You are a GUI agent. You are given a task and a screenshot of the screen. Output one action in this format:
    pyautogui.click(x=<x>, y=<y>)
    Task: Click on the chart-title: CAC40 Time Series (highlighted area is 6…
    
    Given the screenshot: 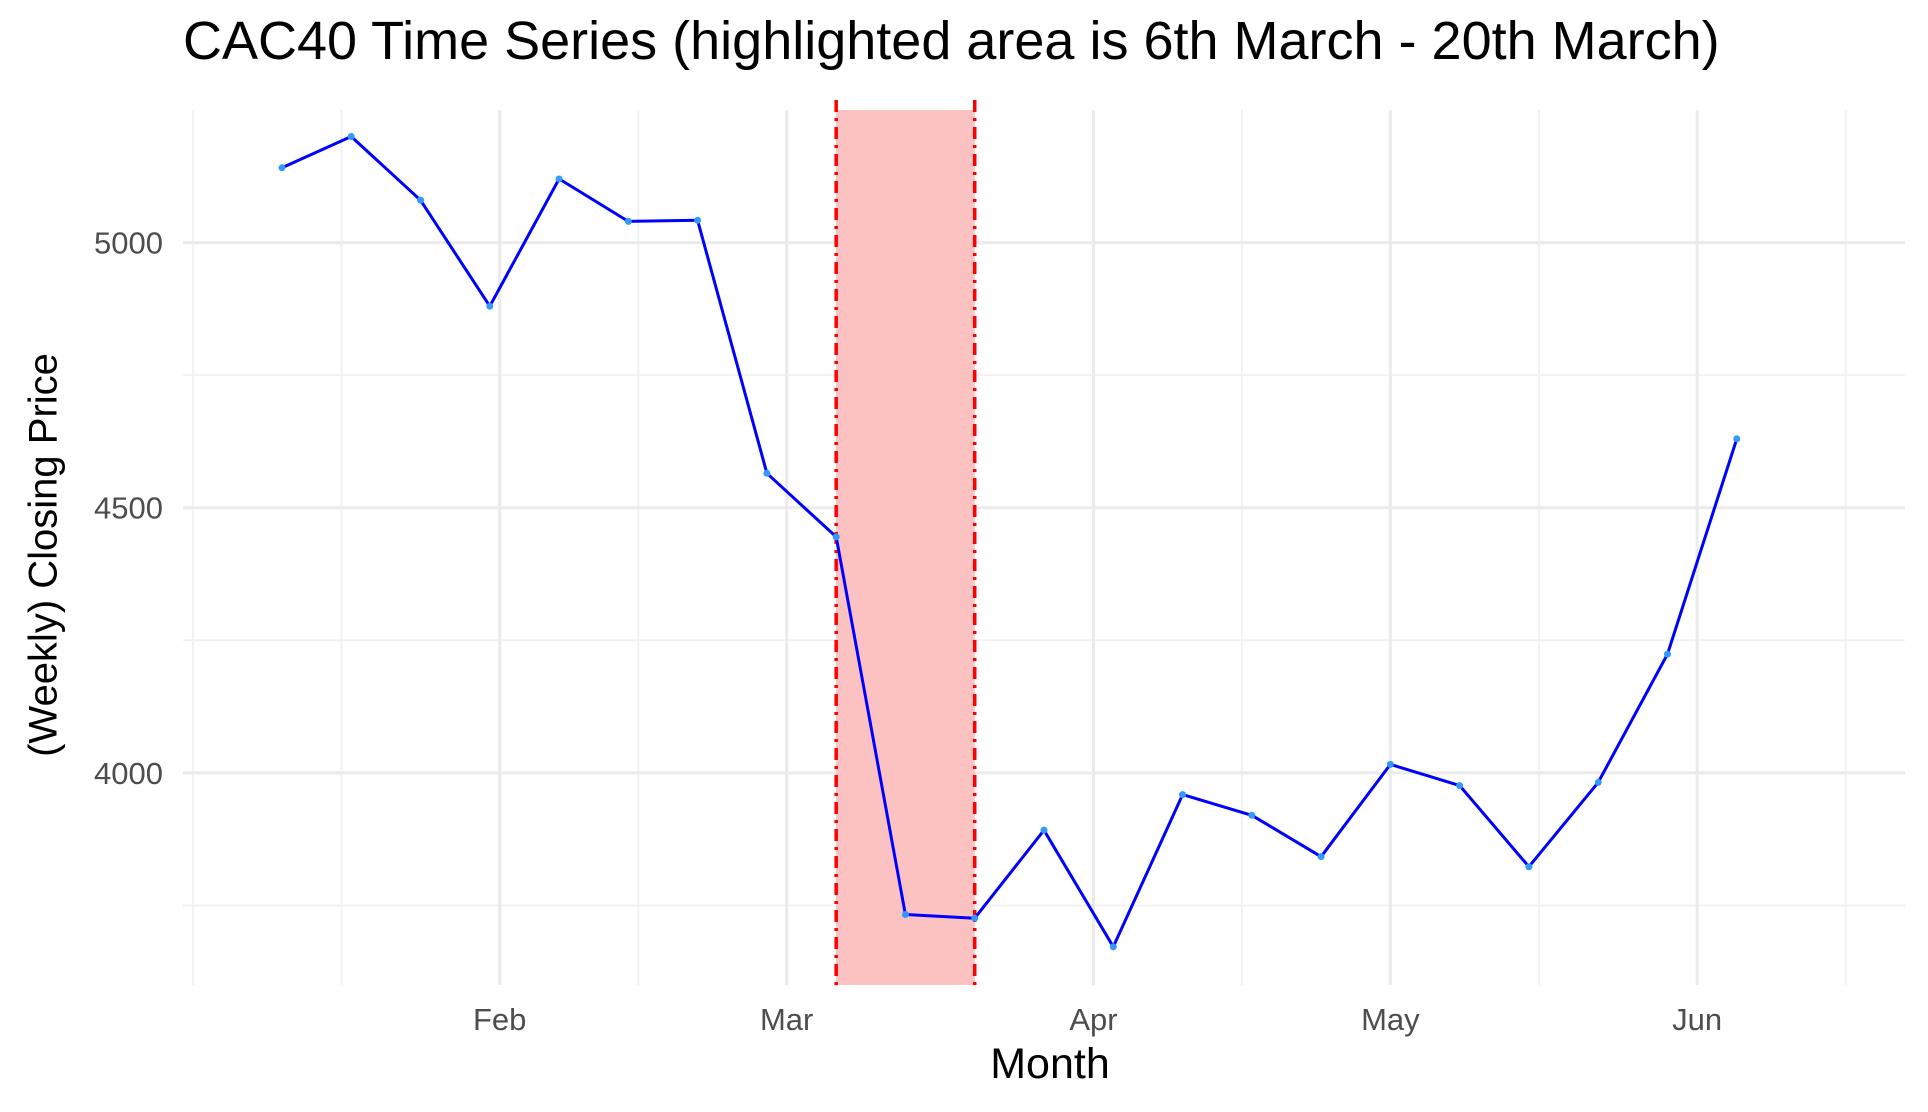 What is the action you would take?
    pyautogui.click(x=951, y=41)
    